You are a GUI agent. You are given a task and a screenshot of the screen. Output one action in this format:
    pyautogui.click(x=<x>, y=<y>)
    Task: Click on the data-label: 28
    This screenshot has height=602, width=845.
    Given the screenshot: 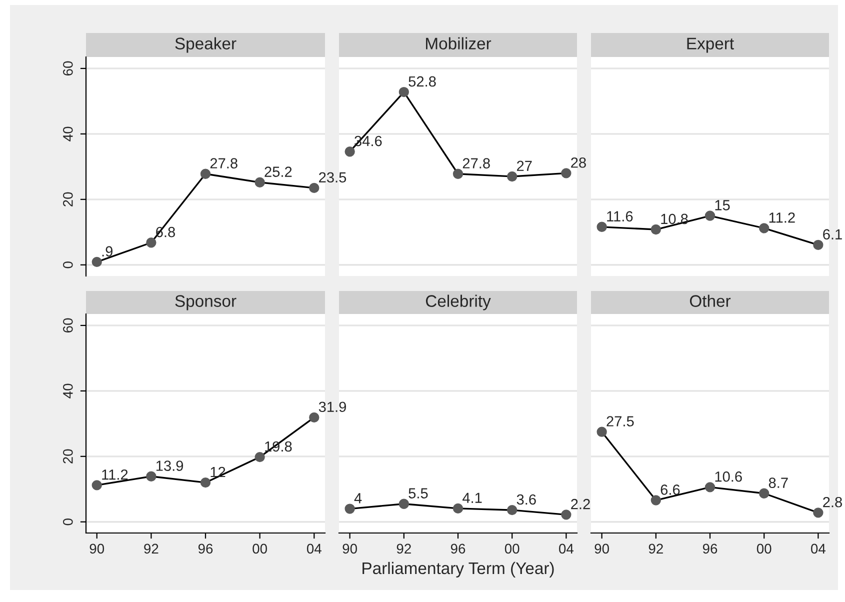 What is the action you would take?
    pyautogui.click(x=578, y=162)
    